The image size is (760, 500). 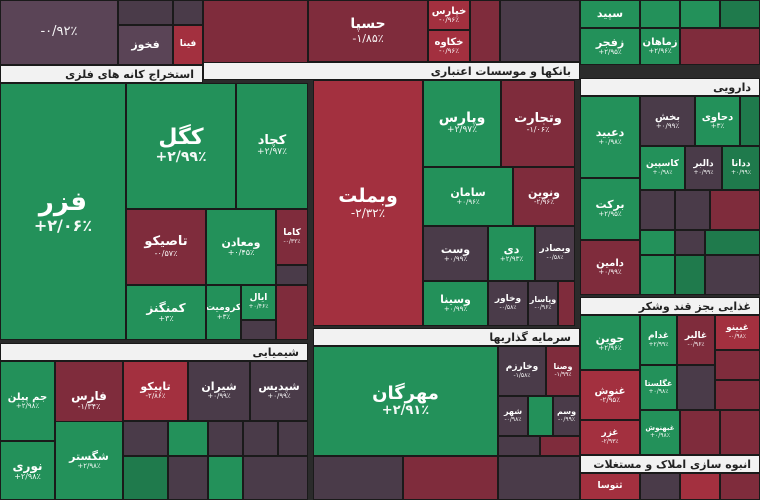 I want to click on tile-joyin: جوین +۲/۹۶٪, so click(x=610, y=342).